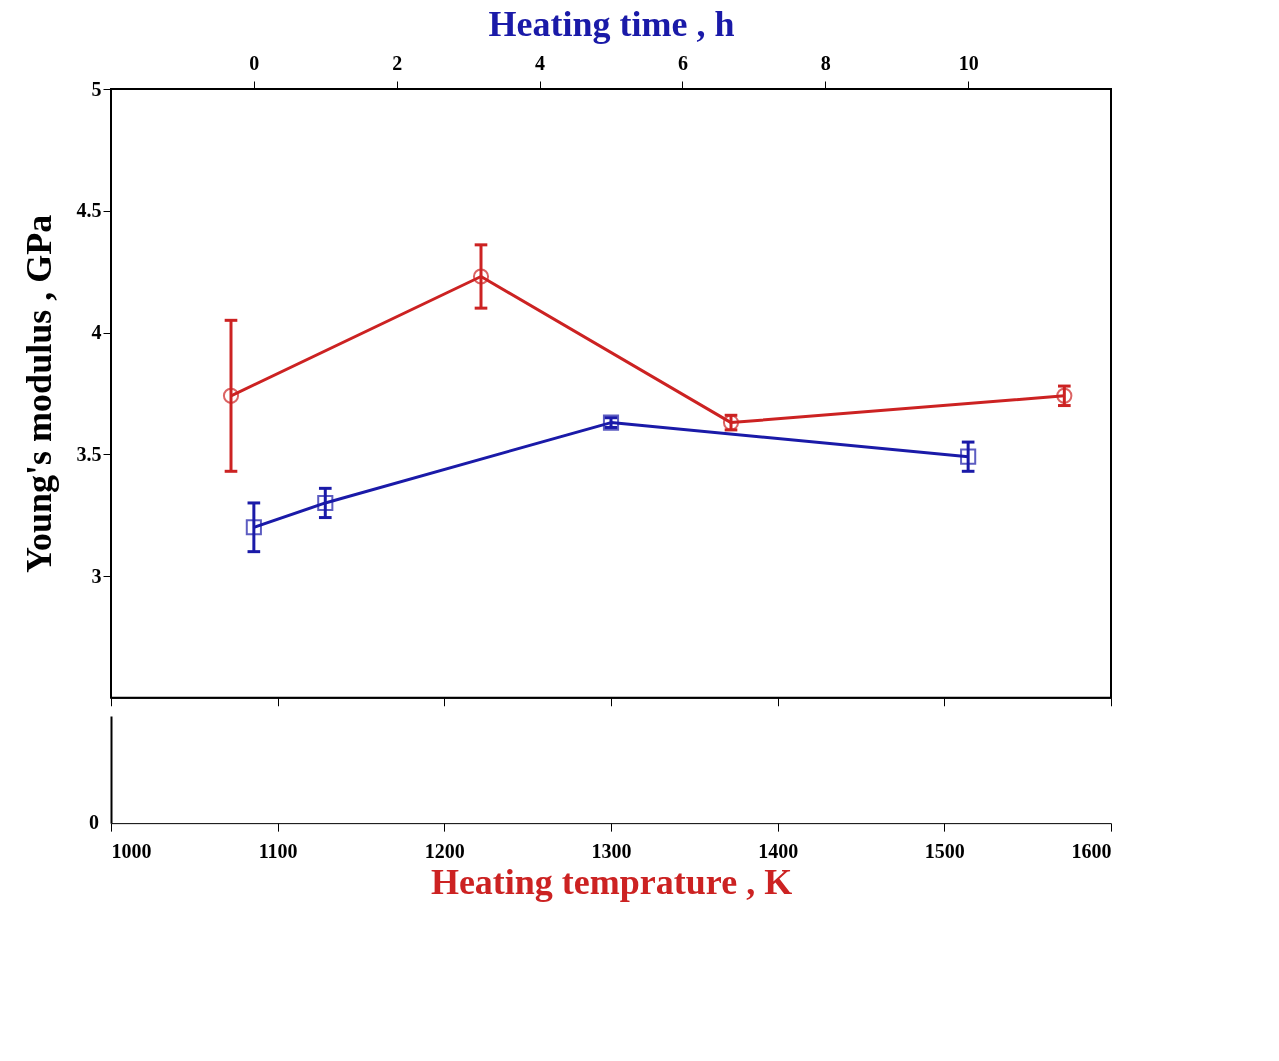 This screenshot has width=1279, height=1061. What do you see at coordinates (397, 62) in the screenshot?
I see `x2-tick-label: 2` at bounding box center [397, 62].